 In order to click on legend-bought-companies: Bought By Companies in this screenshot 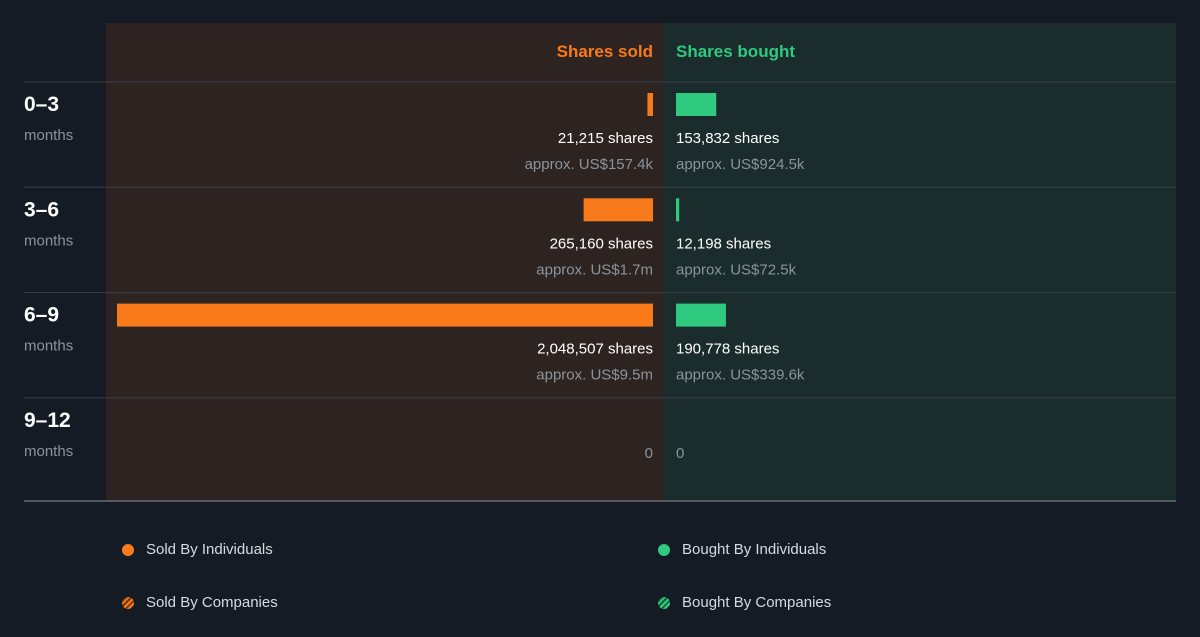, I will do `click(744, 602)`.